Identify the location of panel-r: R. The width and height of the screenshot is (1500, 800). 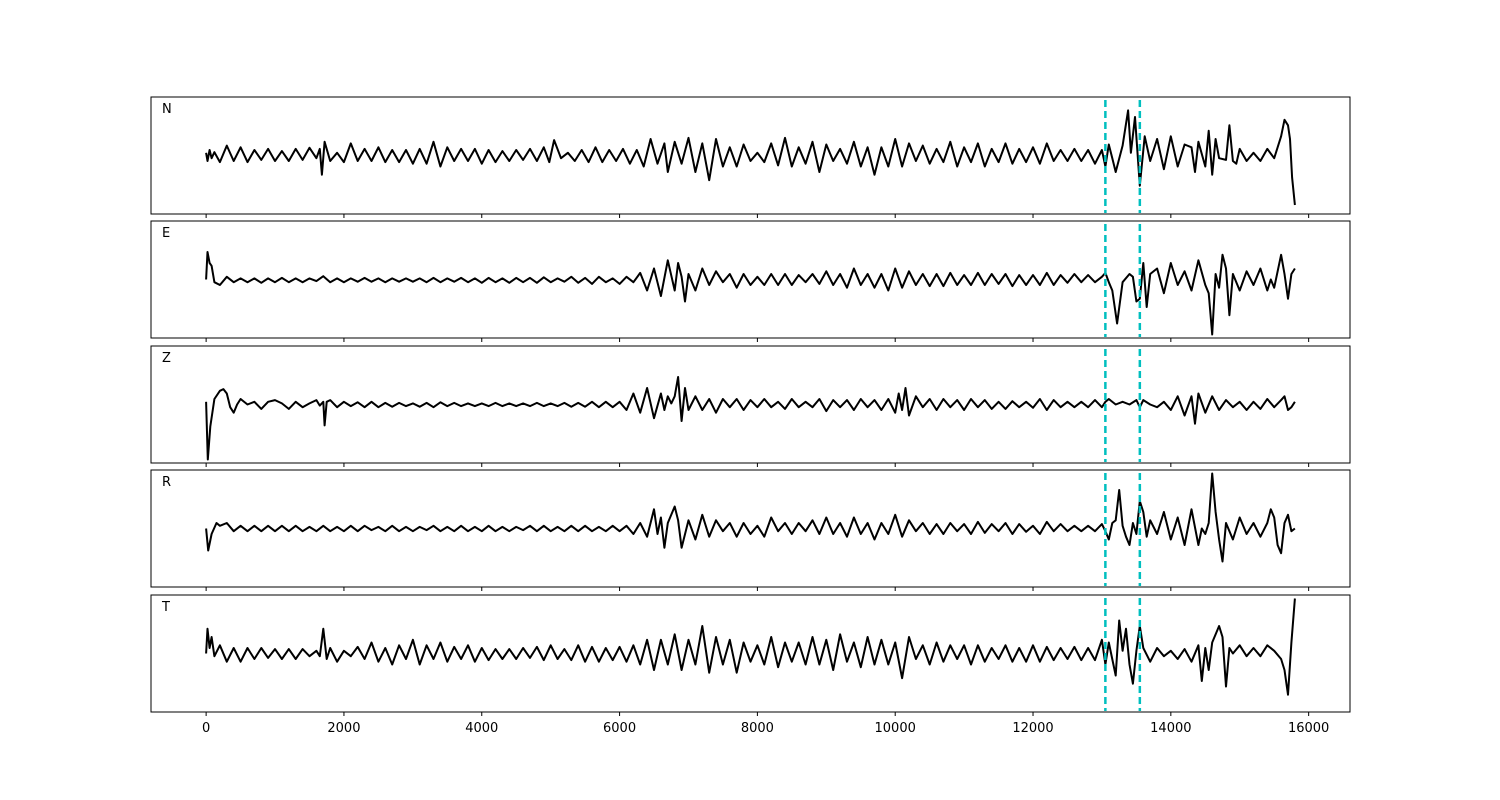
(750, 530).